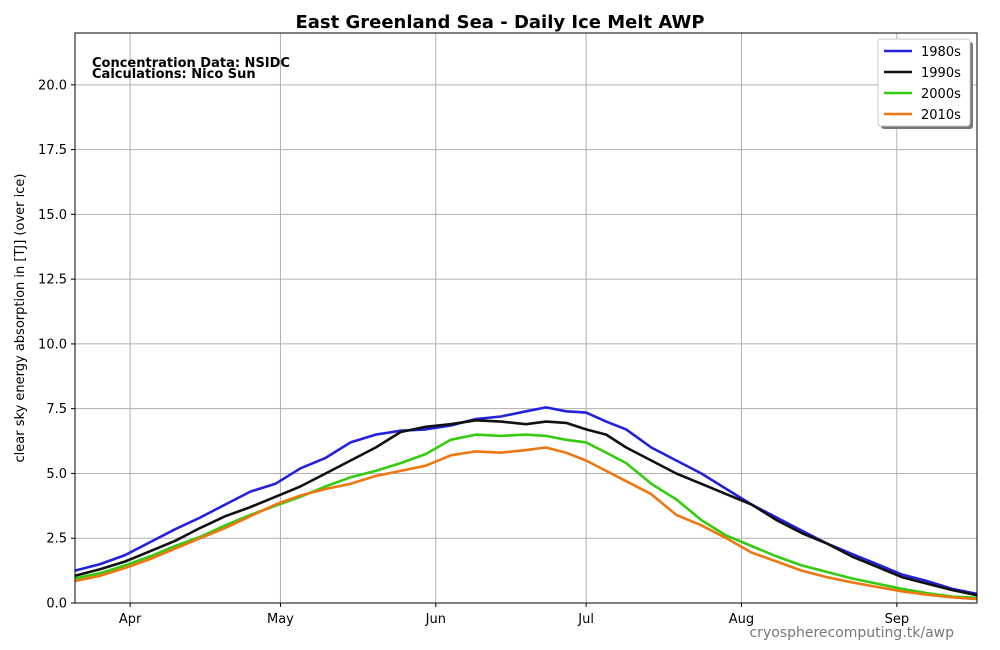  I want to click on legend: 1980s 1990s 2000s 2010s, so click(925, 83).